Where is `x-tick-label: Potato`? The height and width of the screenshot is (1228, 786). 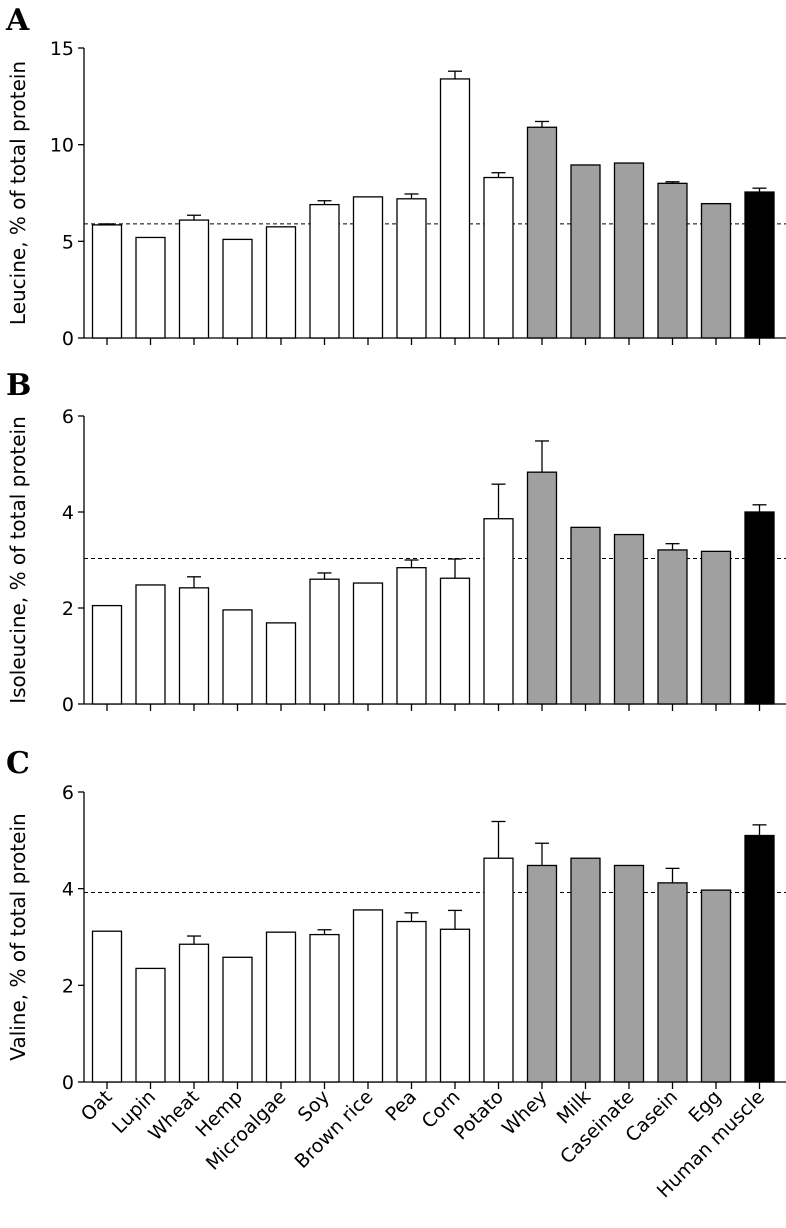 x-tick-label: Potato is located at coordinates (479, 1115).